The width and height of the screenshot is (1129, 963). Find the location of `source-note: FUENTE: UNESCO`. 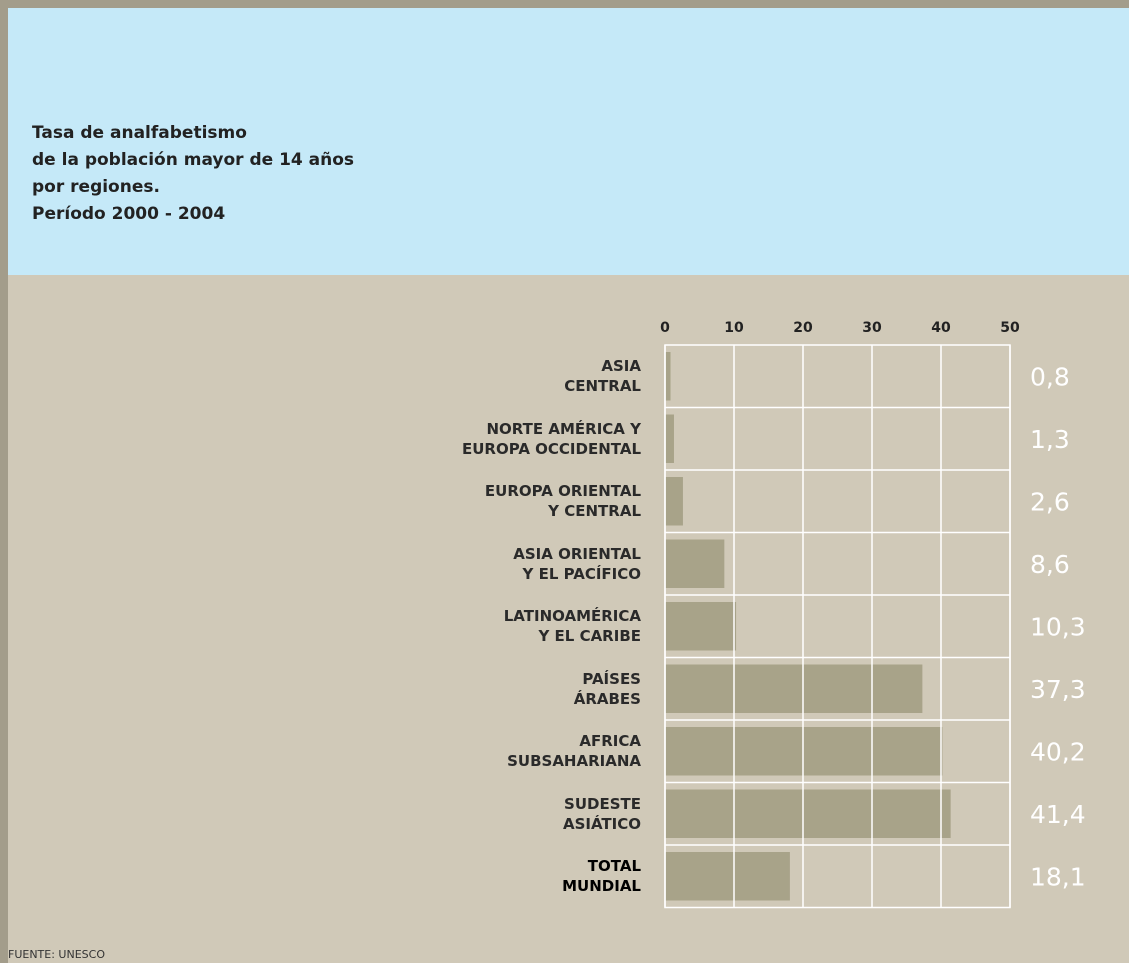

source-note: FUENTE: UNESCO is located at coordinates (56, 954).